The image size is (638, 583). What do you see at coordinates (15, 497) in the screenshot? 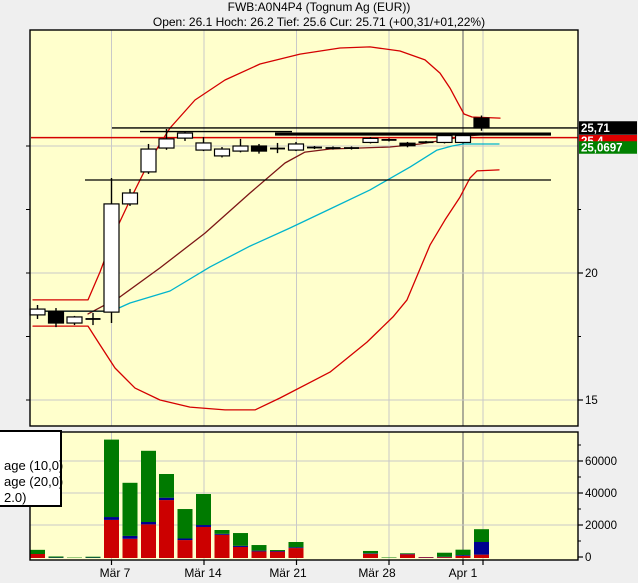
I see `legend-item-bollinger: 2.0)` at bounding box center [15, 497].